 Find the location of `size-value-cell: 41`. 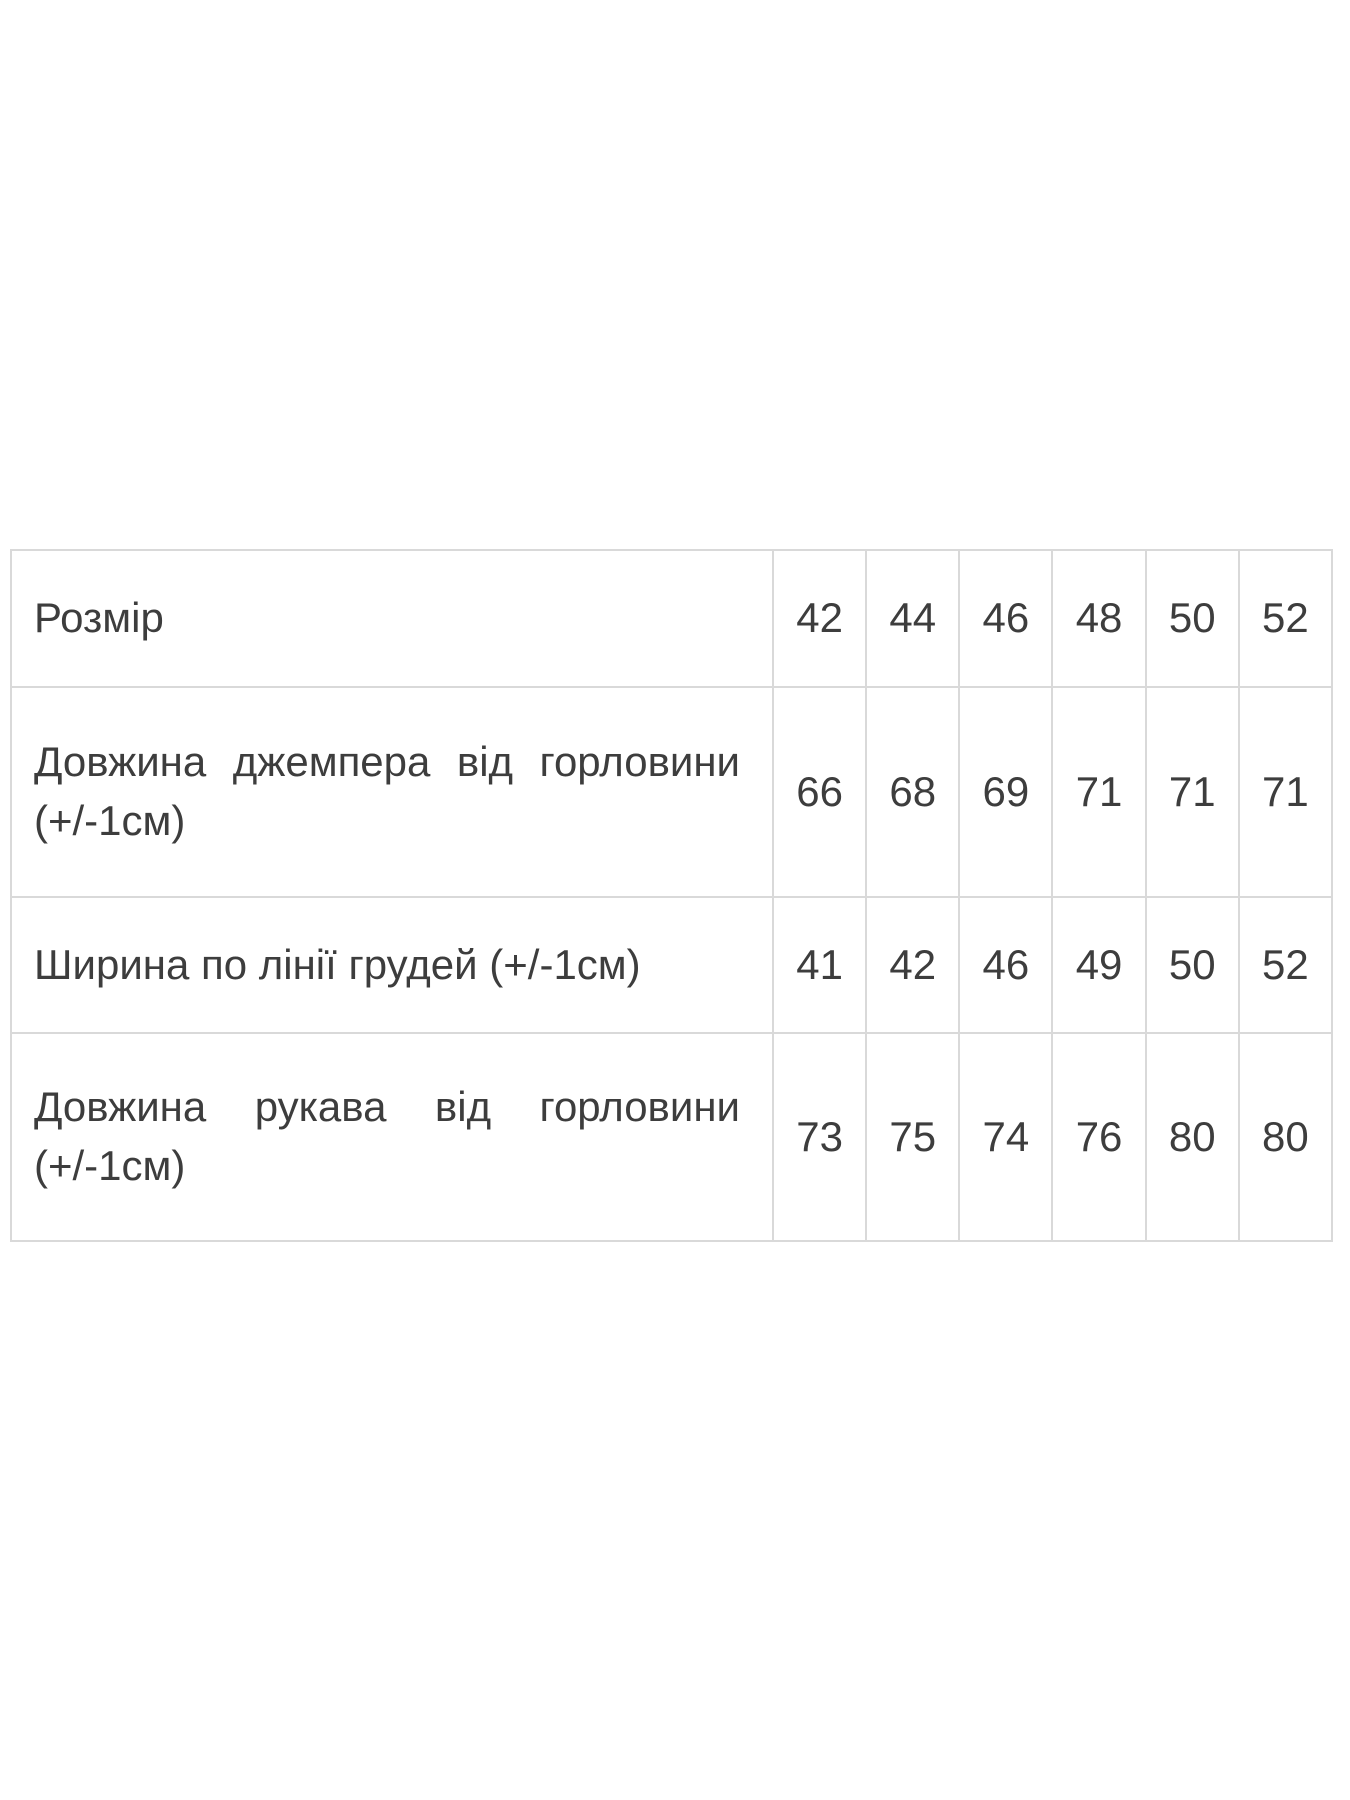

size-value-cell: 41 is located at coordinates (819, 965).